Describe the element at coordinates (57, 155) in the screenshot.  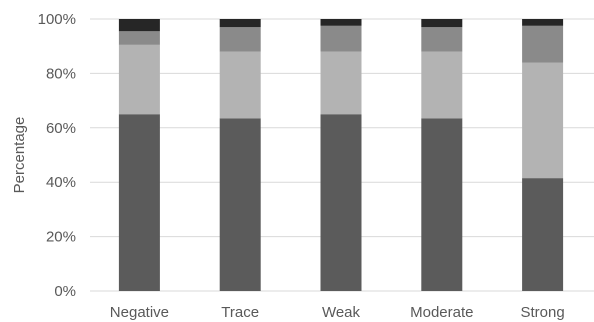
I see `y-tick-labels: 0% 20% 40% 60% 80% 100%` at that location.